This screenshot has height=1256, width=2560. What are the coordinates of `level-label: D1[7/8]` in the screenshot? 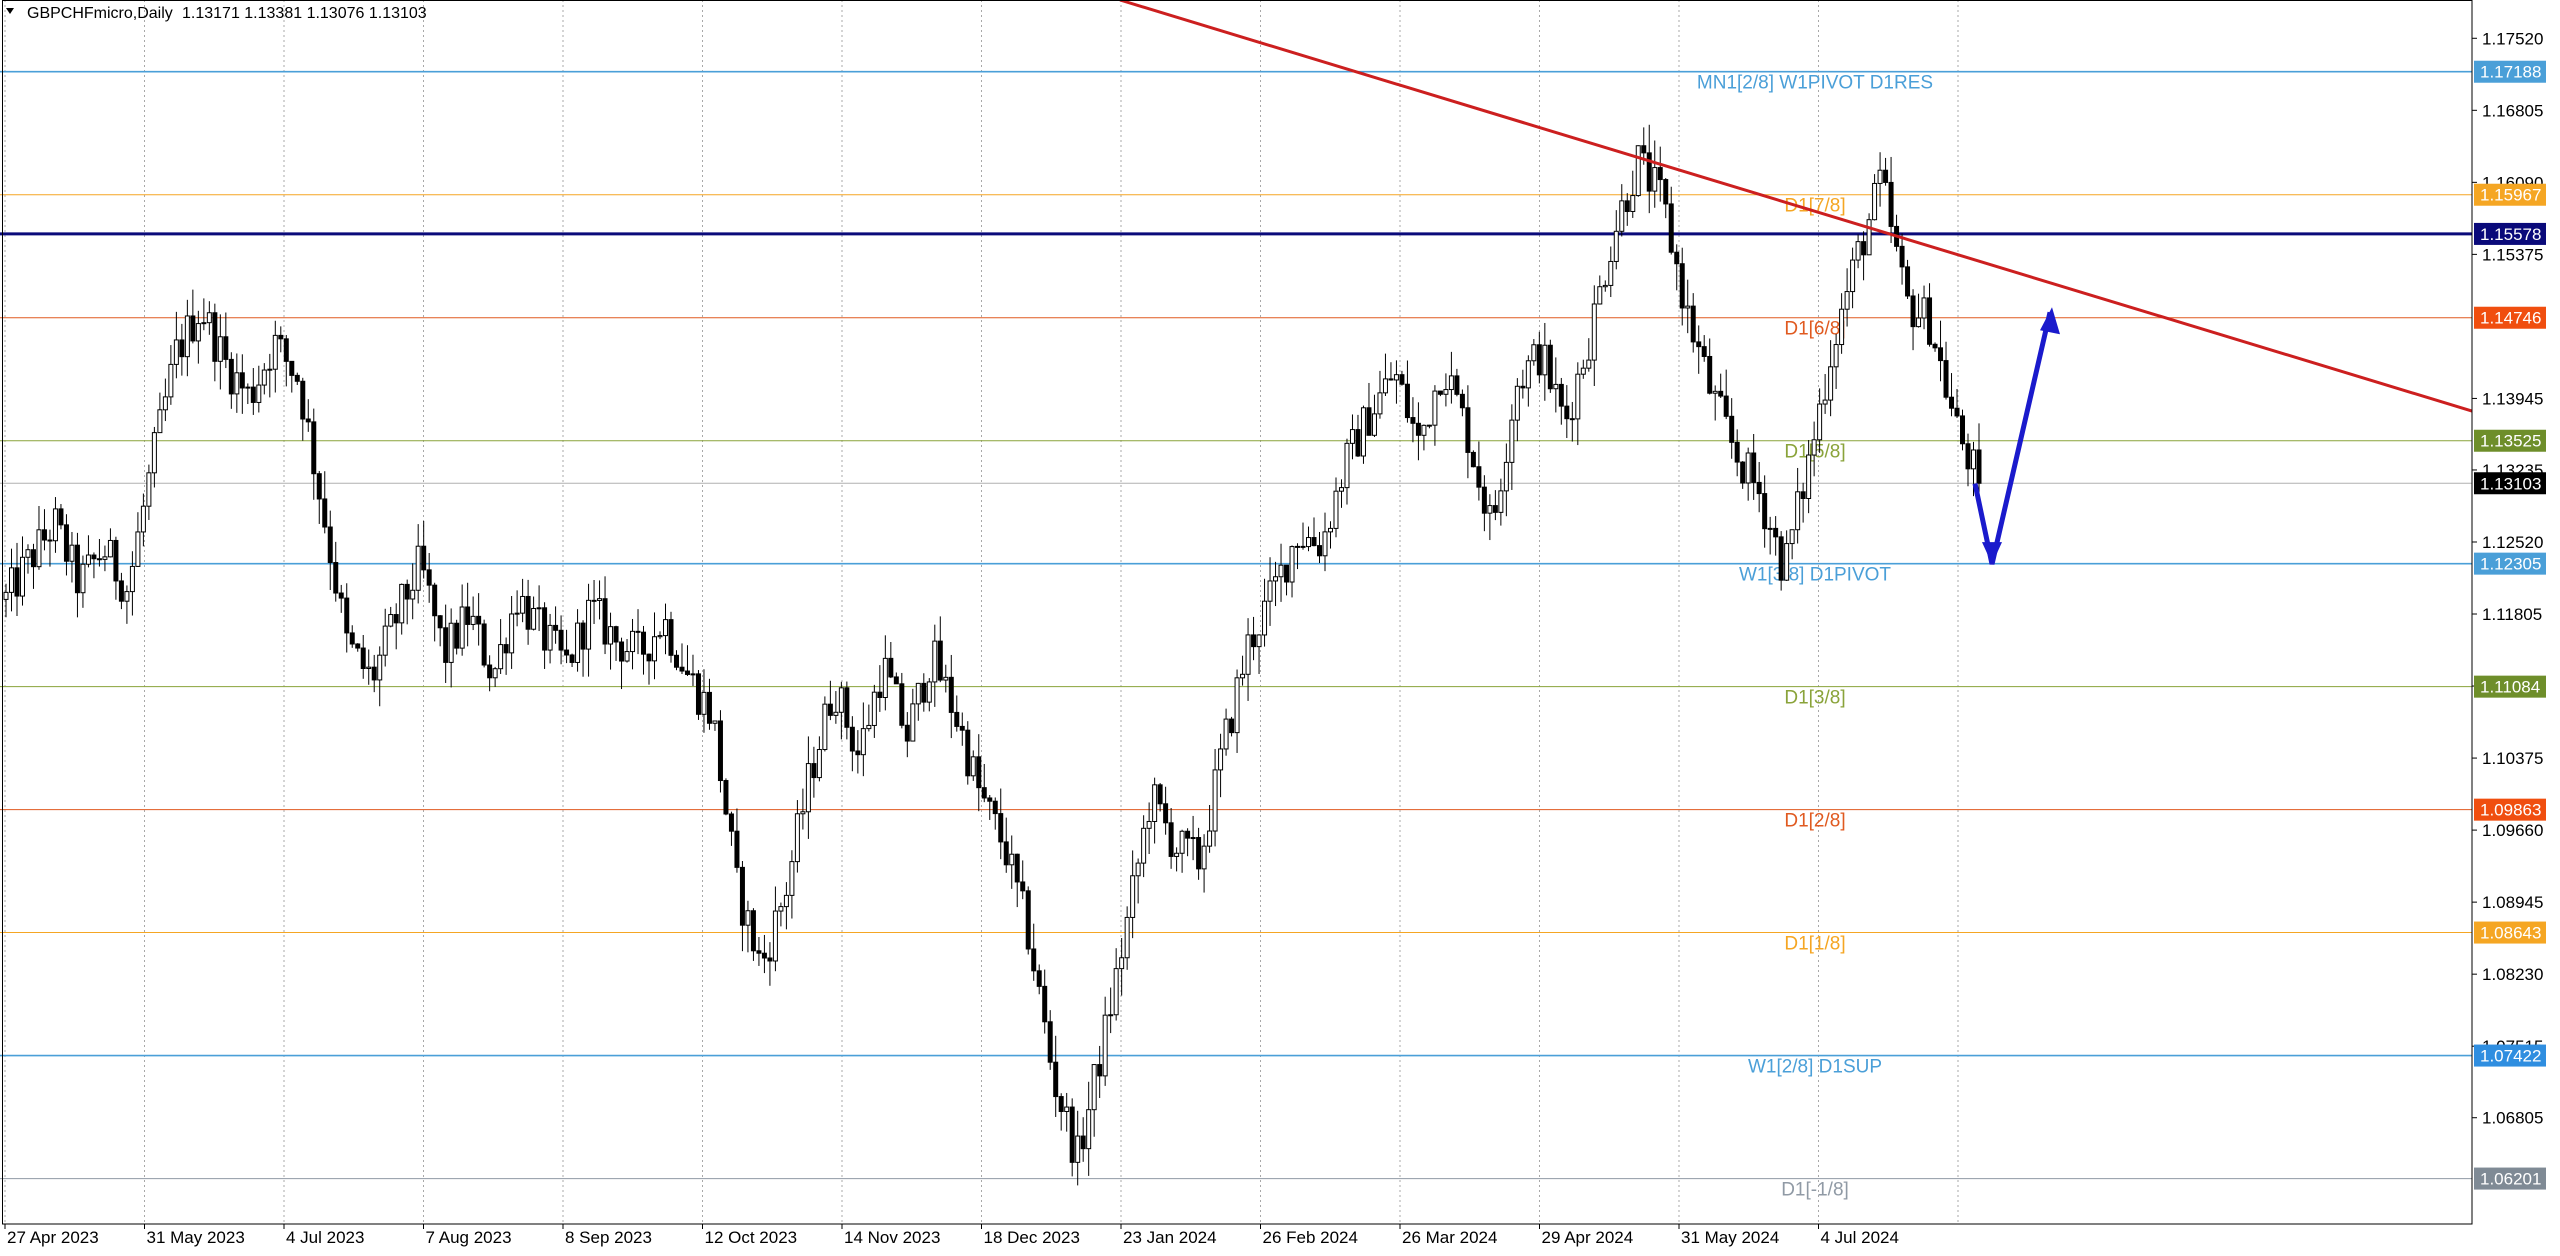 It's located at (1814, 206).